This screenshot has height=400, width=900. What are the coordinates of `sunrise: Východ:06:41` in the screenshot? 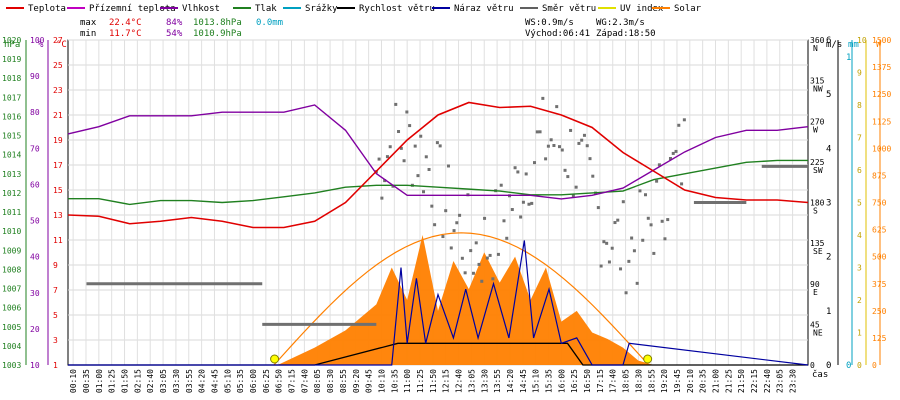 It's located at (557, 34).